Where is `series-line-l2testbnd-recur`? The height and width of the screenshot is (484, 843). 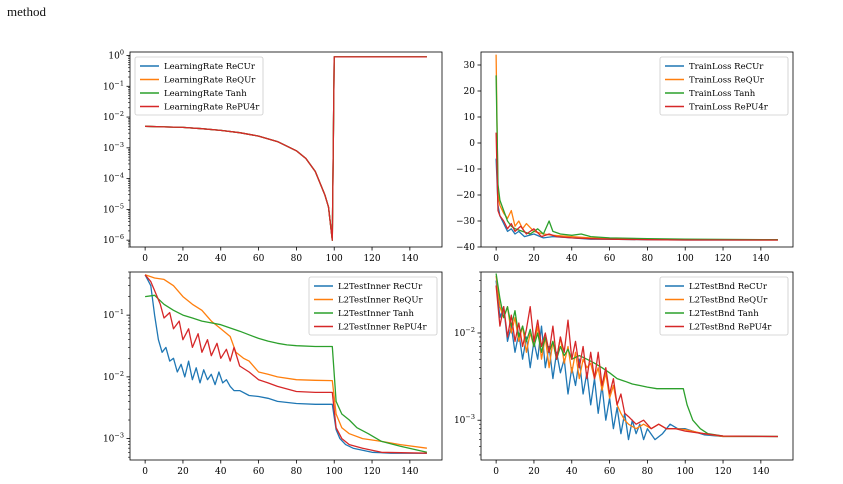 series-line-l2testbnd-recur is located at coordinates (636, 360).